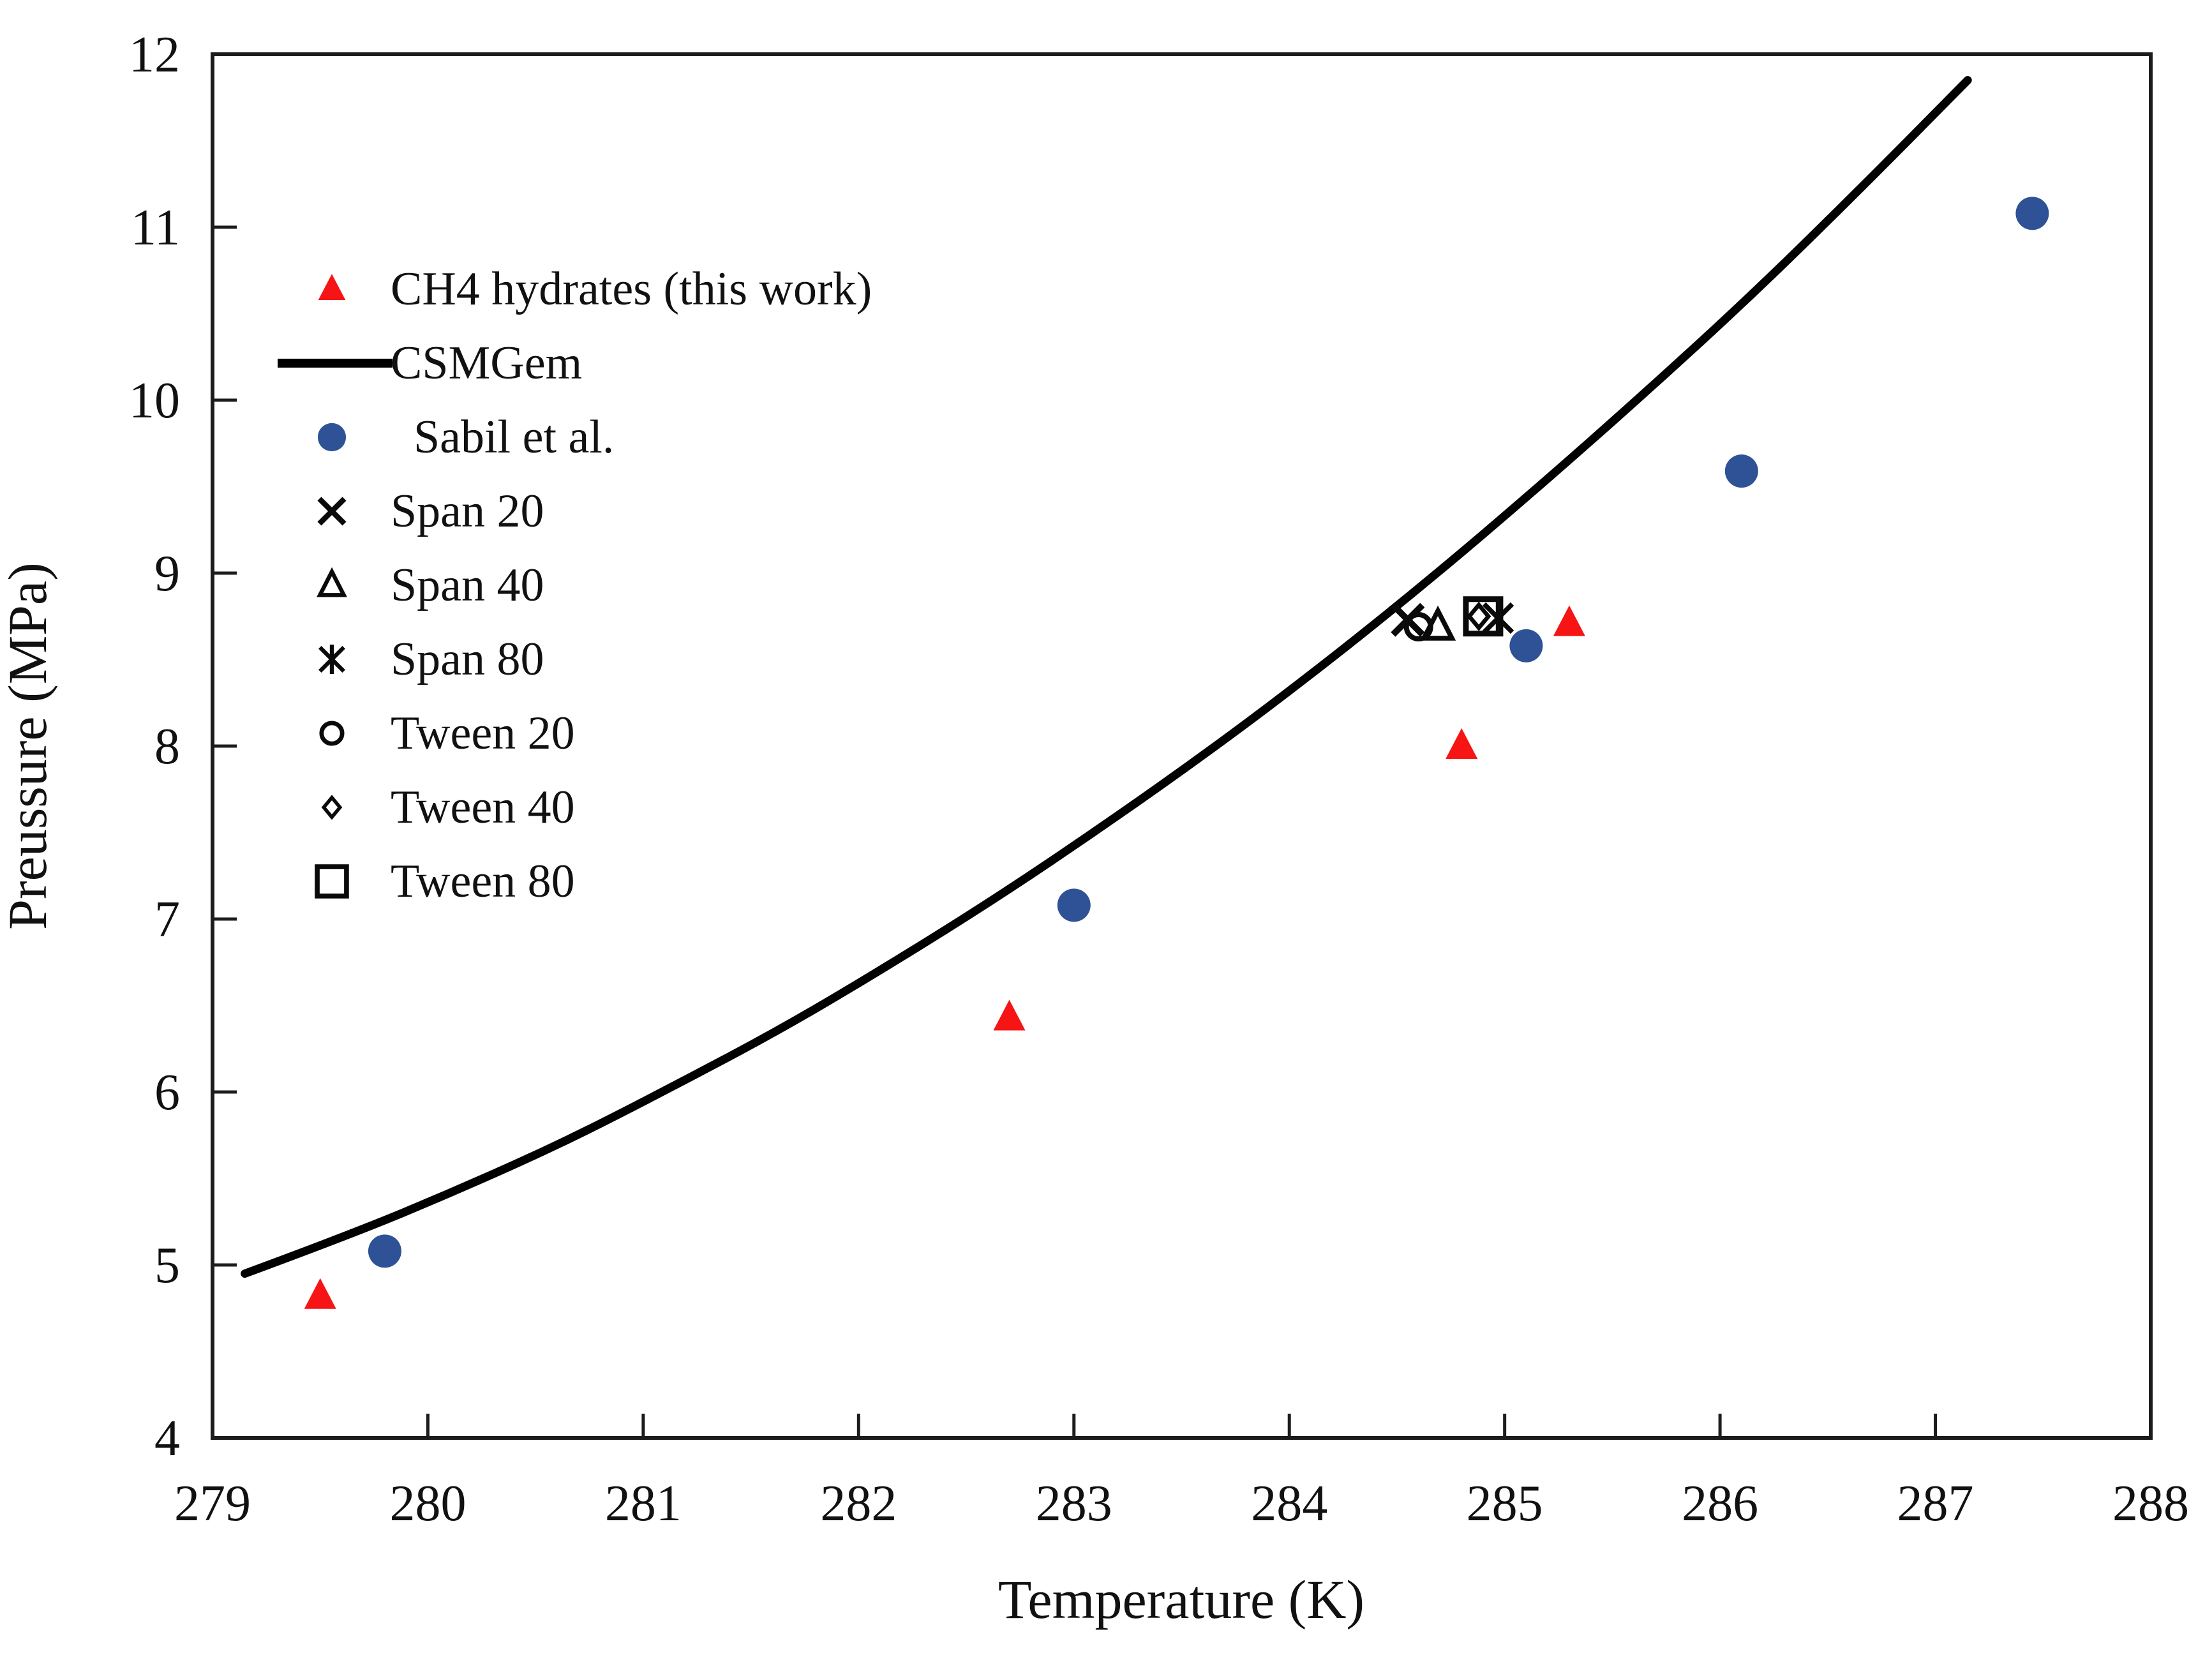 The width and height of the screenshot is (2212, 1653). What do you see at coordinates (167, 1266) in the screenshot?
I see `y-tick-label: 5` at bounding box center [167, 1266].